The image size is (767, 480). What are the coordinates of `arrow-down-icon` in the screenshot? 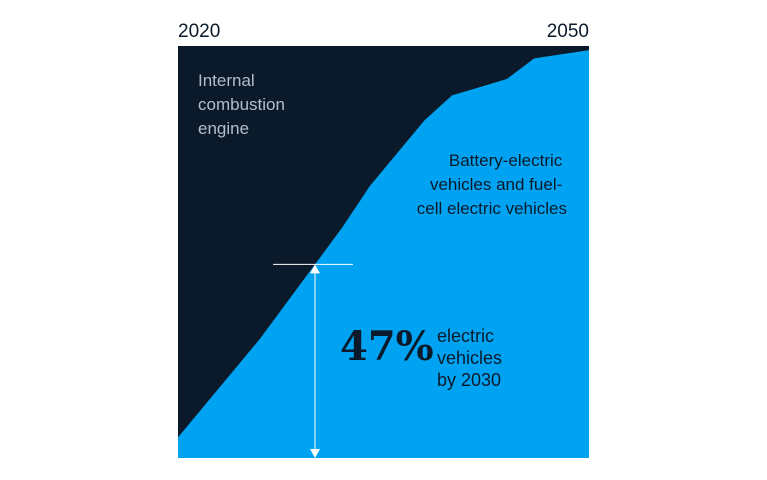 It's located at (315, 453).